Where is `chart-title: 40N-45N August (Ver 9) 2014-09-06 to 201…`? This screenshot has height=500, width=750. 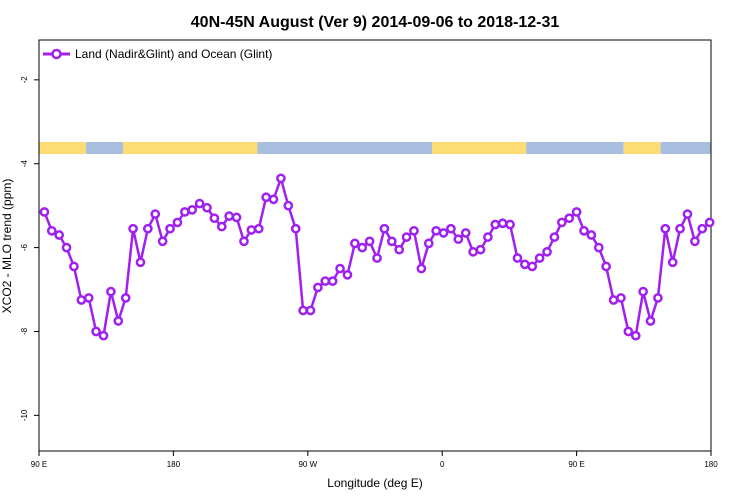 chart-title: 40N-45N August (Ver 9) 2014-09-06 to 201… is located at coordinates (375, 22).